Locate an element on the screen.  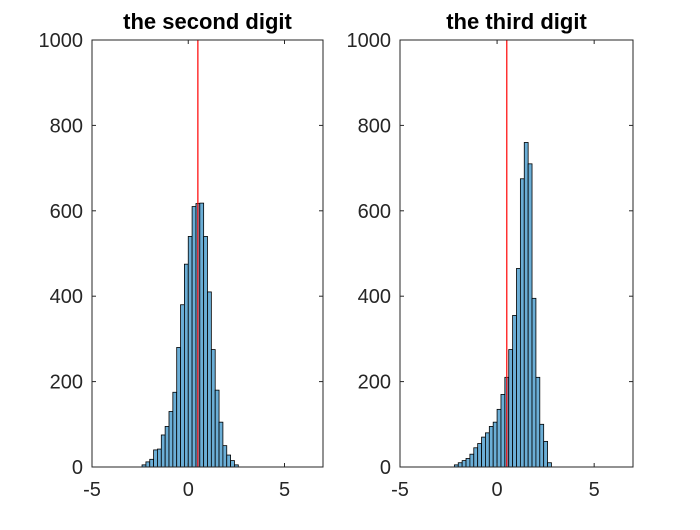
chart-title: the second digit is located at coordinates (207, 21).